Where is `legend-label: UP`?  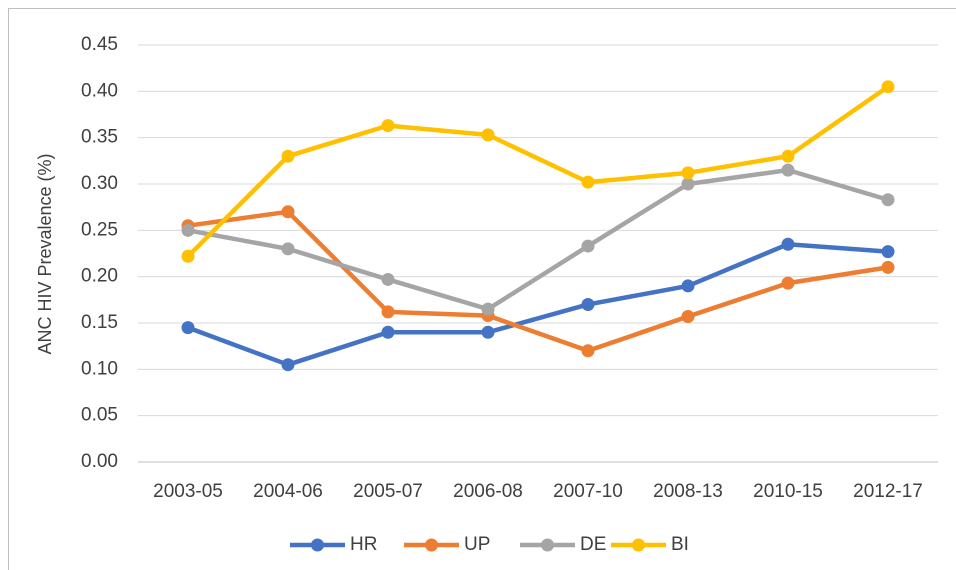 legend-label: UP is located at coordinates (477, 544).